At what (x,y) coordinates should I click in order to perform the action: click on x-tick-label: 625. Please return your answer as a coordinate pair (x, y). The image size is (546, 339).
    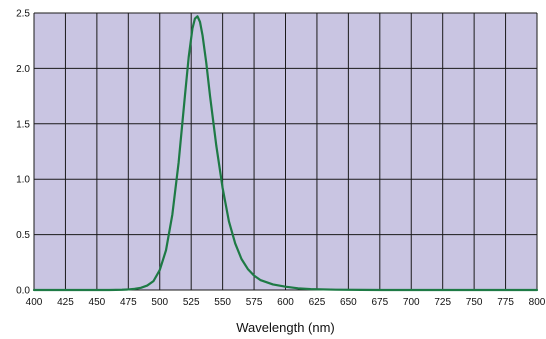
    Looking at the image, I should click on (317, 302).